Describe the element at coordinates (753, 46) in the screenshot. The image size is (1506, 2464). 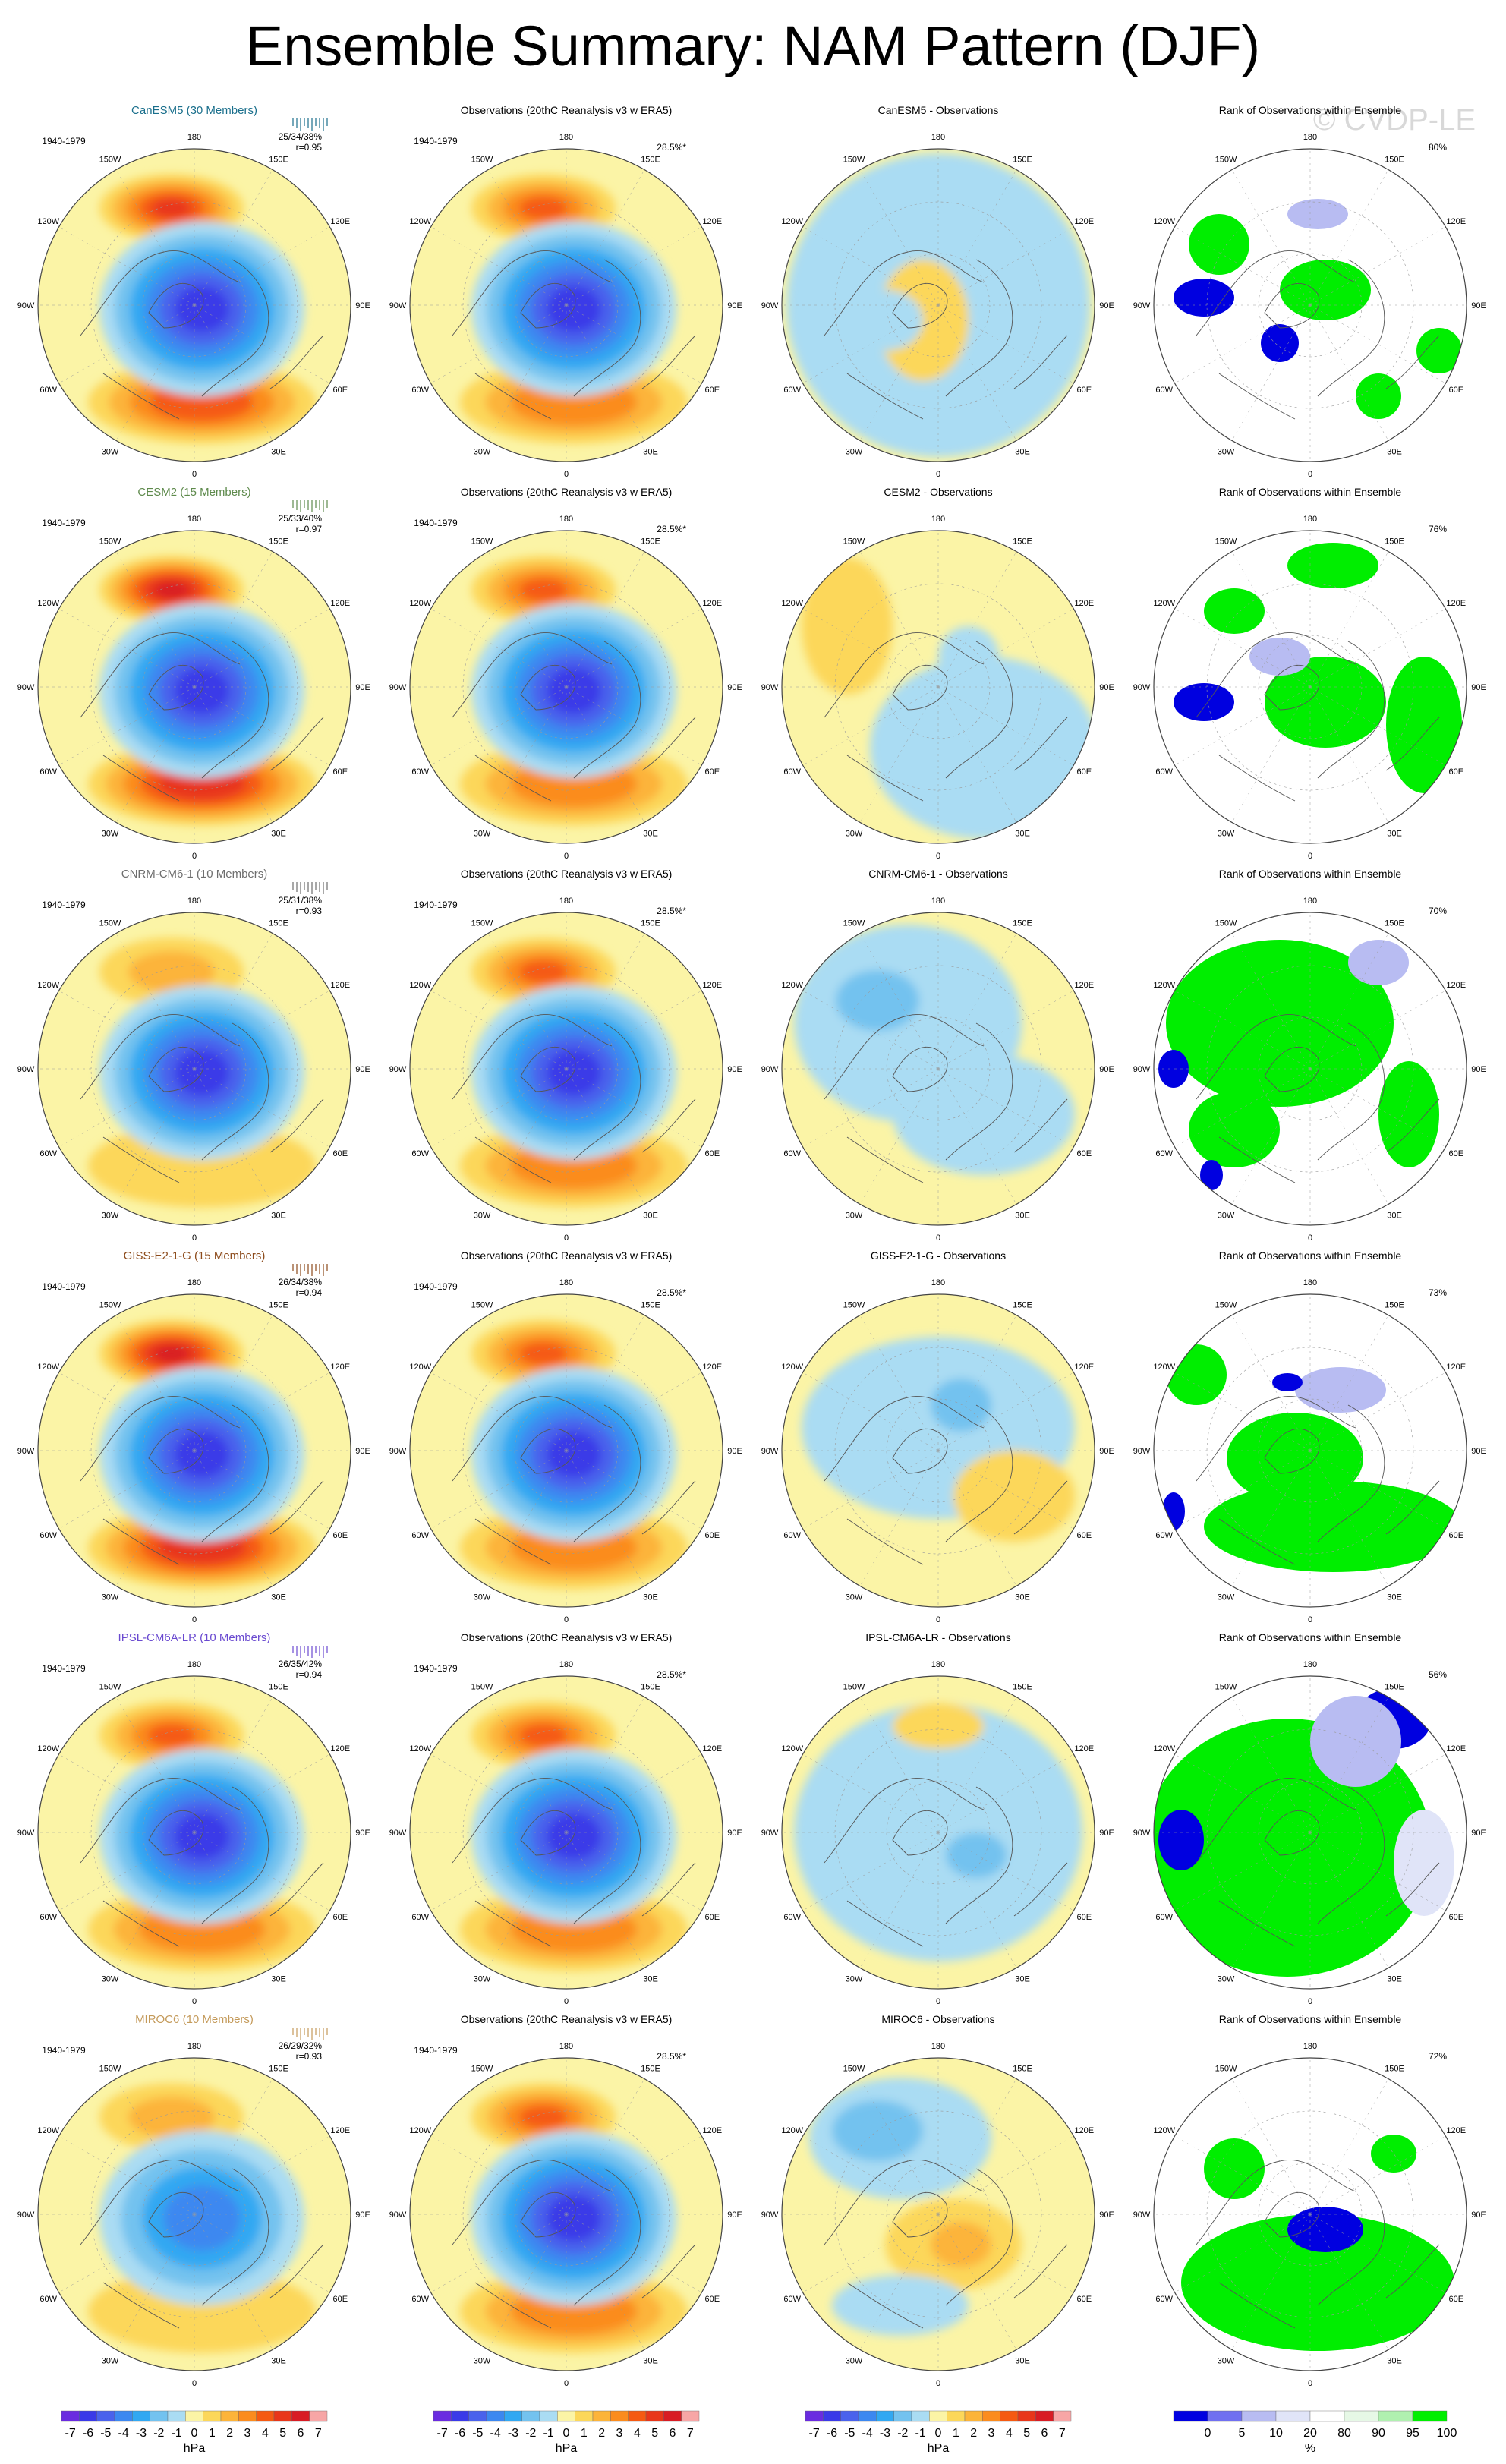
I see `page-title: Ensemble Summary: NAM Pattern (DJF)` at that location.